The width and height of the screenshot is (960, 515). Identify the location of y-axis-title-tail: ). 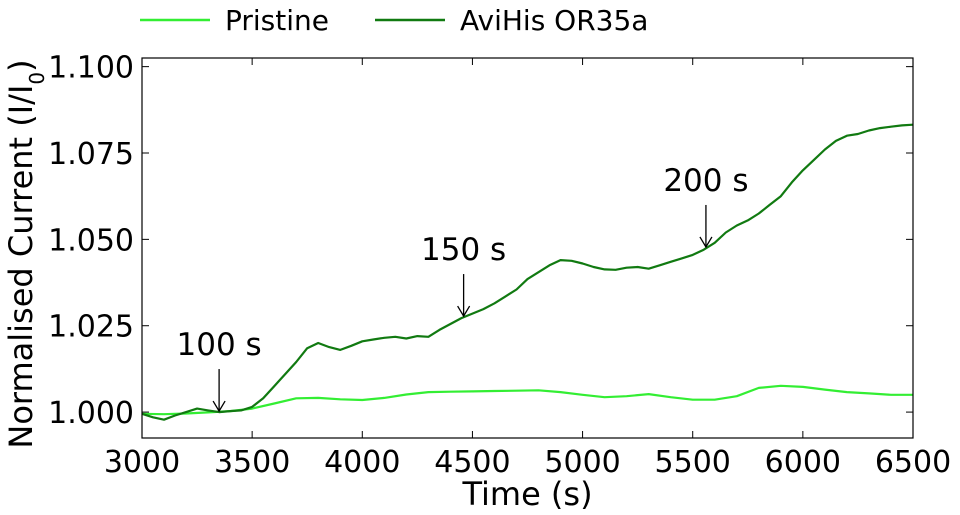
(21, 65).